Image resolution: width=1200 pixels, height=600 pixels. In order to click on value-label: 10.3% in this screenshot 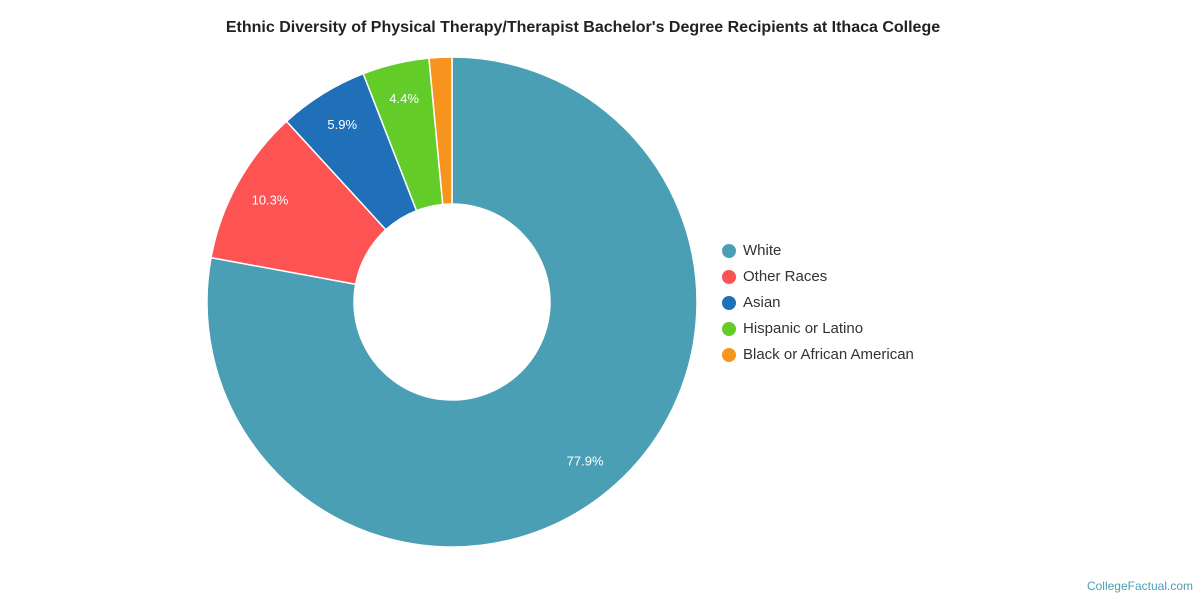, I will do `click(270, 200)`.